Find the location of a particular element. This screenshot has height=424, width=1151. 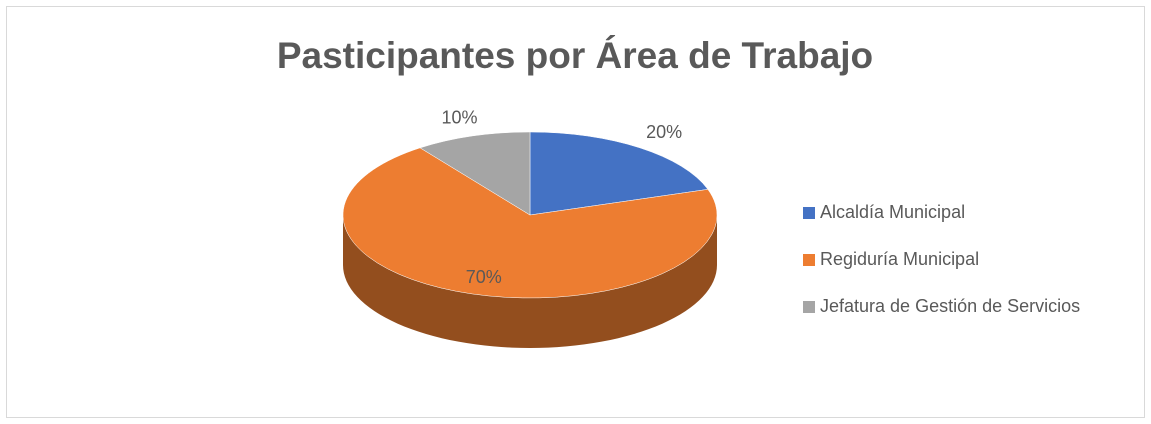

legend-label: Jefatura de Gestión de Servicios is located at coordinates (950, 306).